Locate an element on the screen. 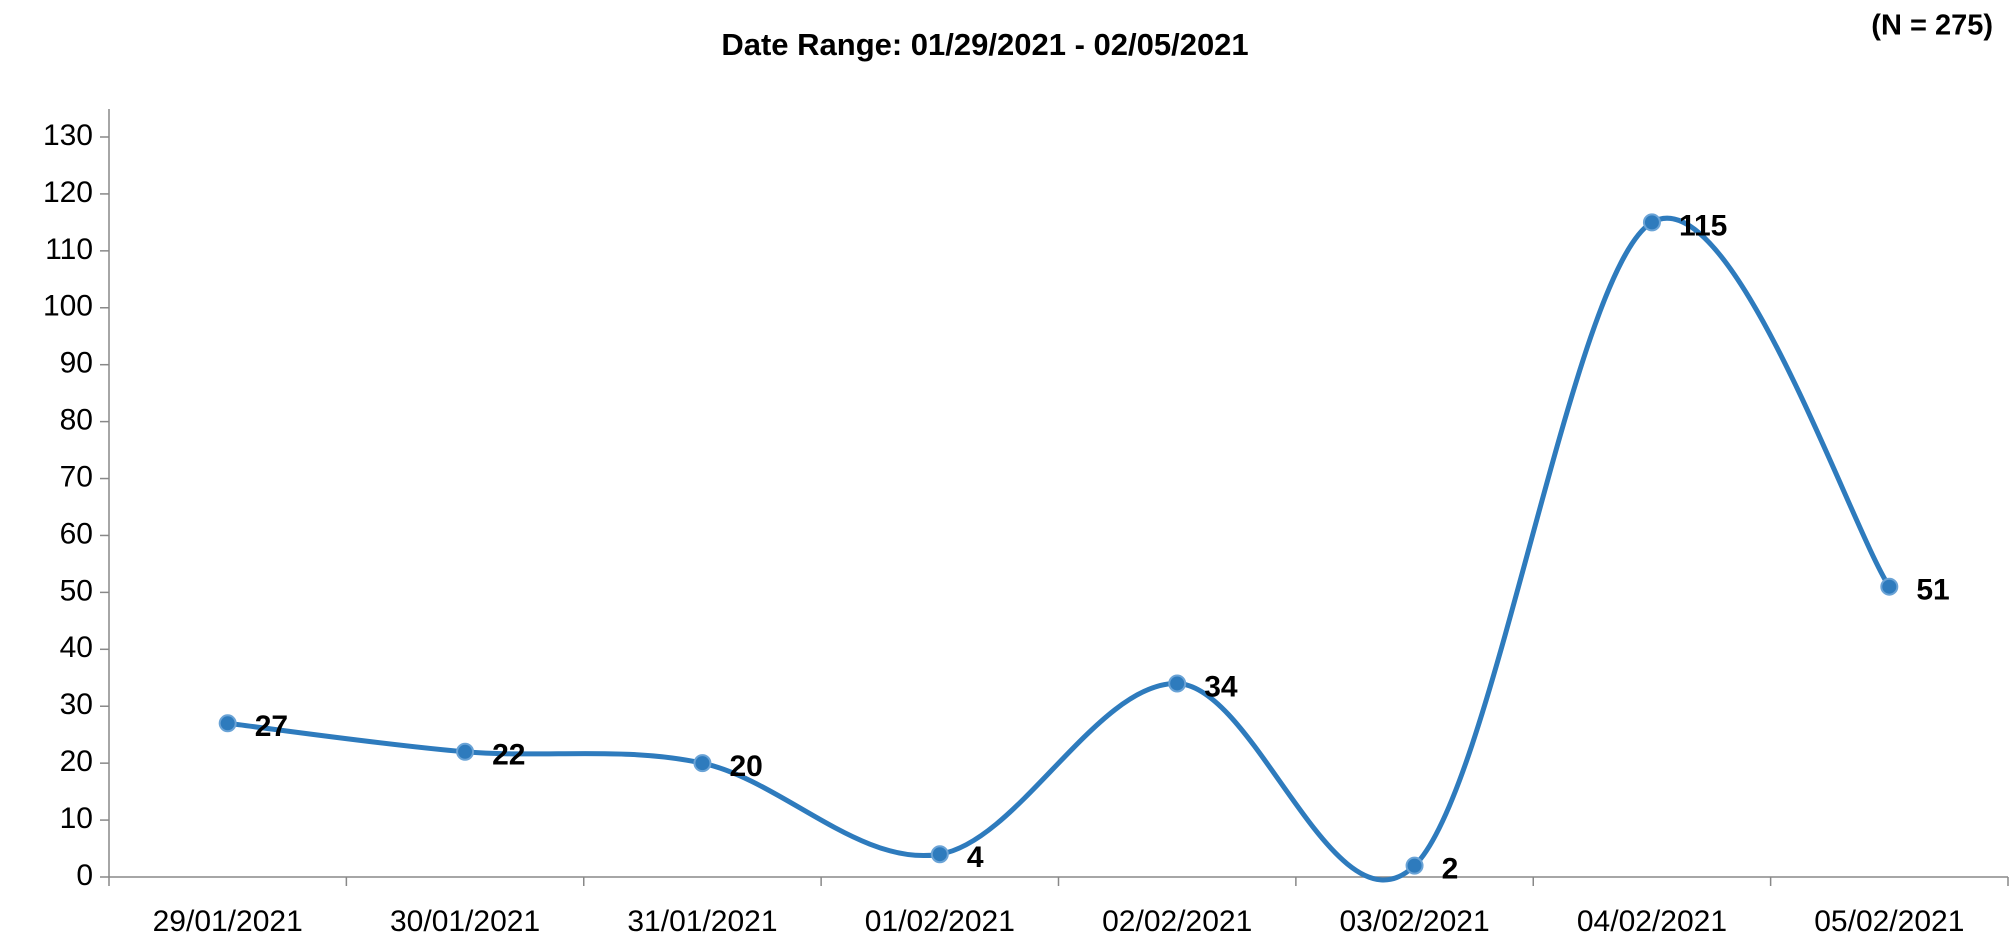  data-label: 51 is located at coordinates (1932, 590).